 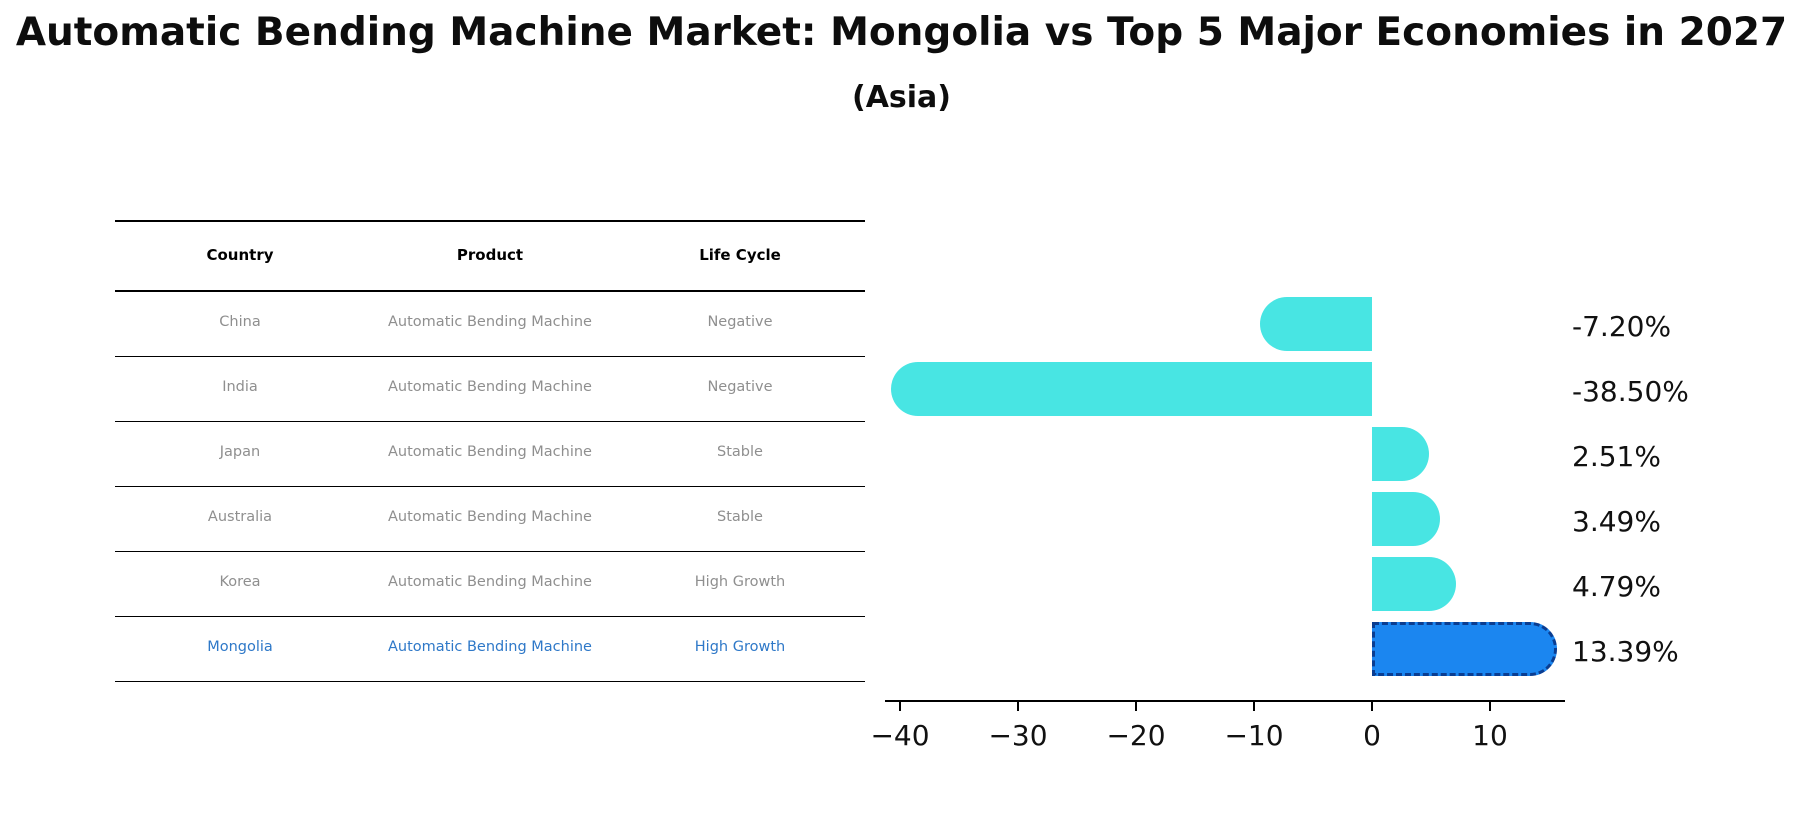 I want to click on value-label-india: -38.50%, so click(x=1630, y=391).